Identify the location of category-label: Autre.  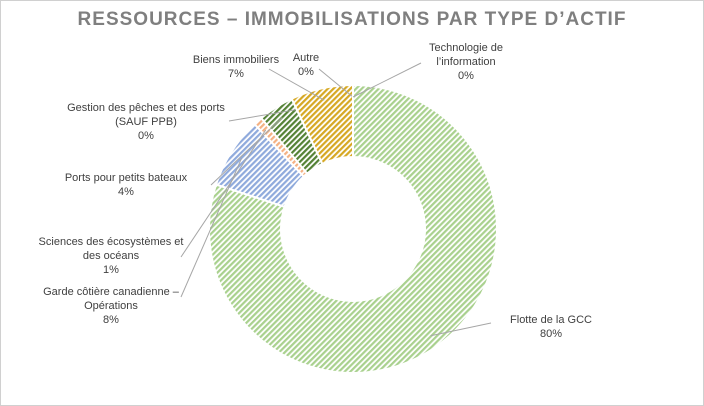
(306, 58).